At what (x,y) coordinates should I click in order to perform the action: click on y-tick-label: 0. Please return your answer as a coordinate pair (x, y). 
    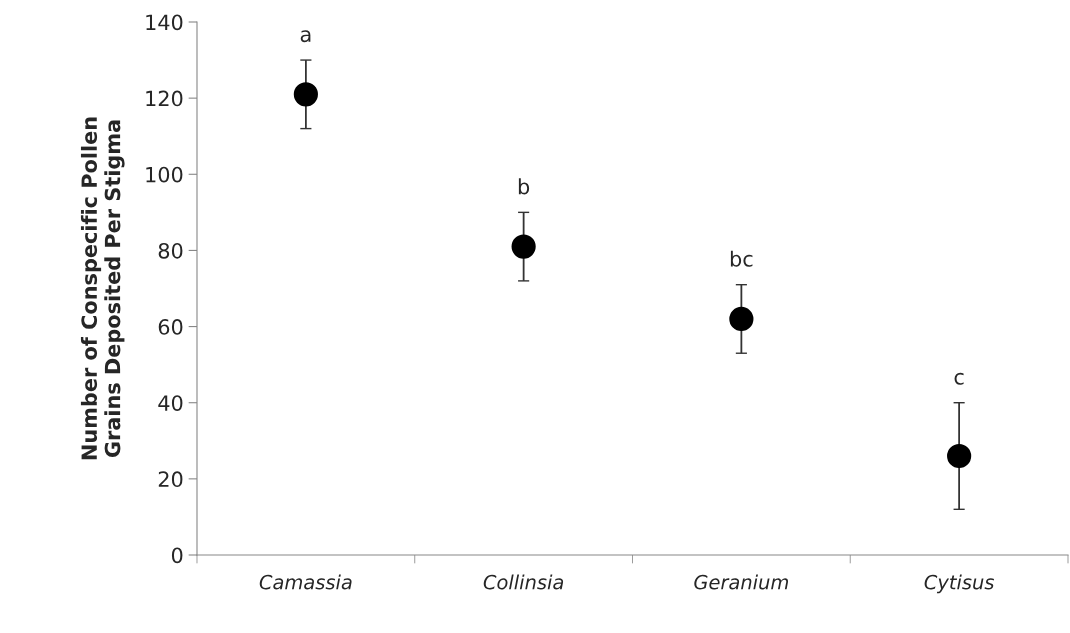
    Looking at the image, I should click on (177, 555).